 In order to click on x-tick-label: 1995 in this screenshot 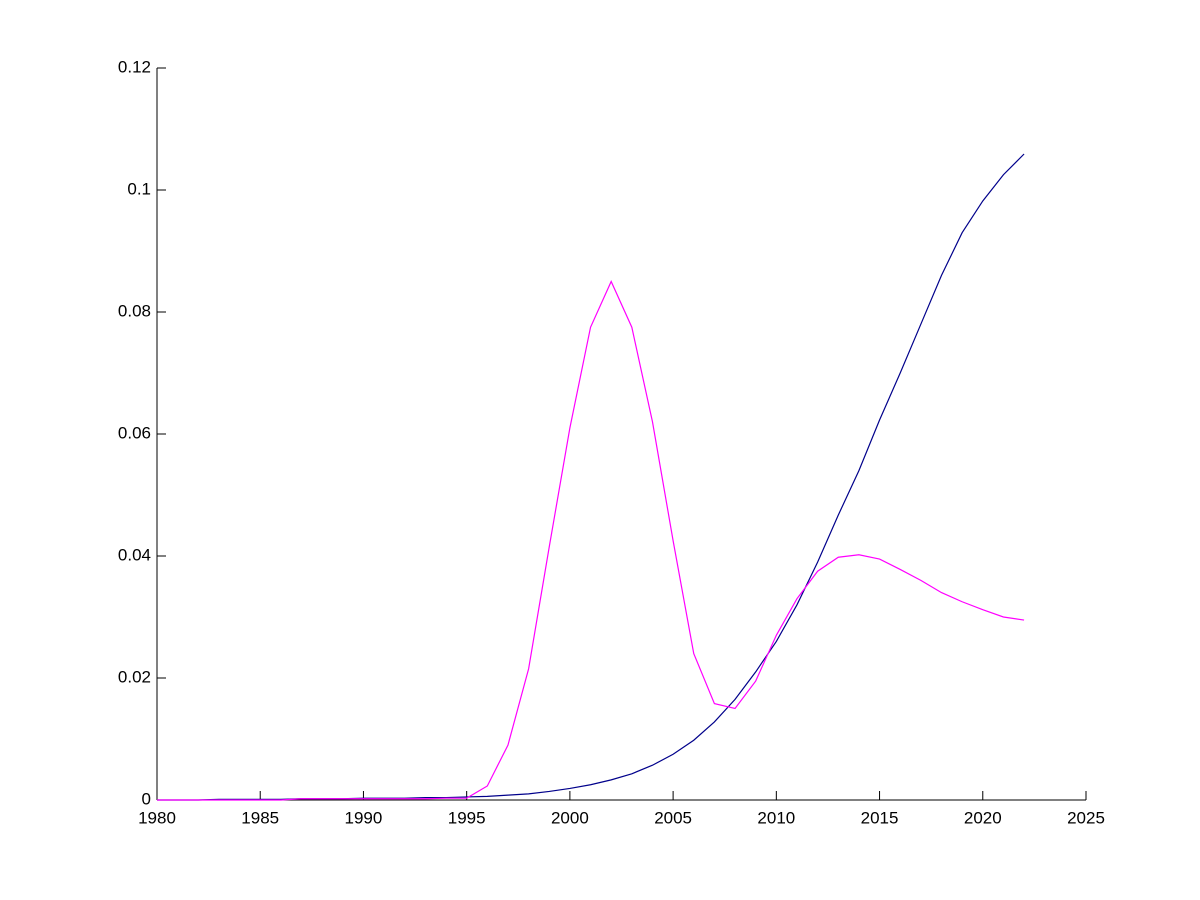, I will do `click(467, 817)`.